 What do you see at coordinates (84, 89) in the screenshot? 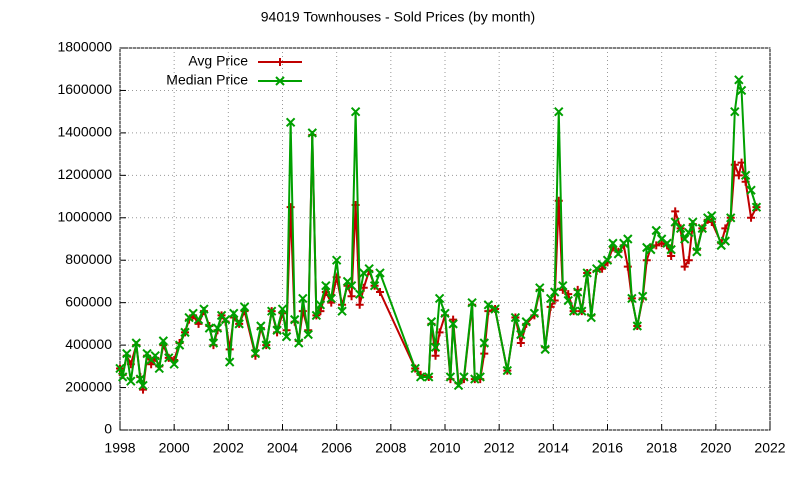
I see `y-tick-label: 1600000` at bounding box center [84, 89].